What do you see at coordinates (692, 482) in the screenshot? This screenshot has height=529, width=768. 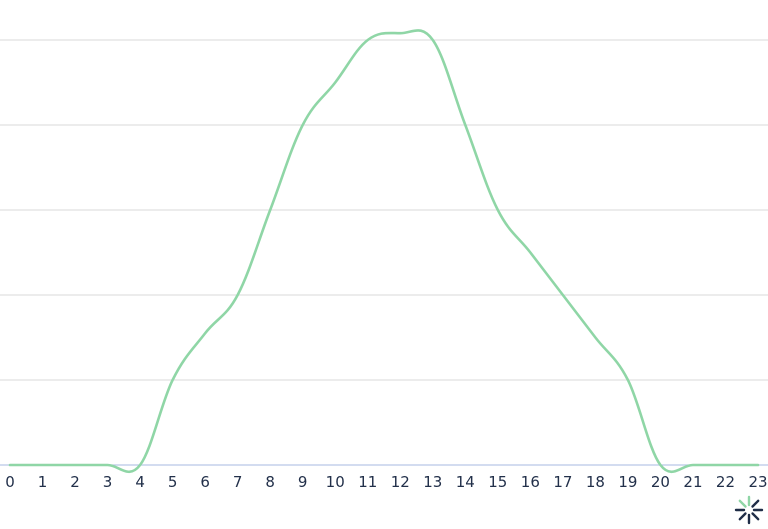 I see `x-tick-label-21: 21` at bounding box center [692, 482].